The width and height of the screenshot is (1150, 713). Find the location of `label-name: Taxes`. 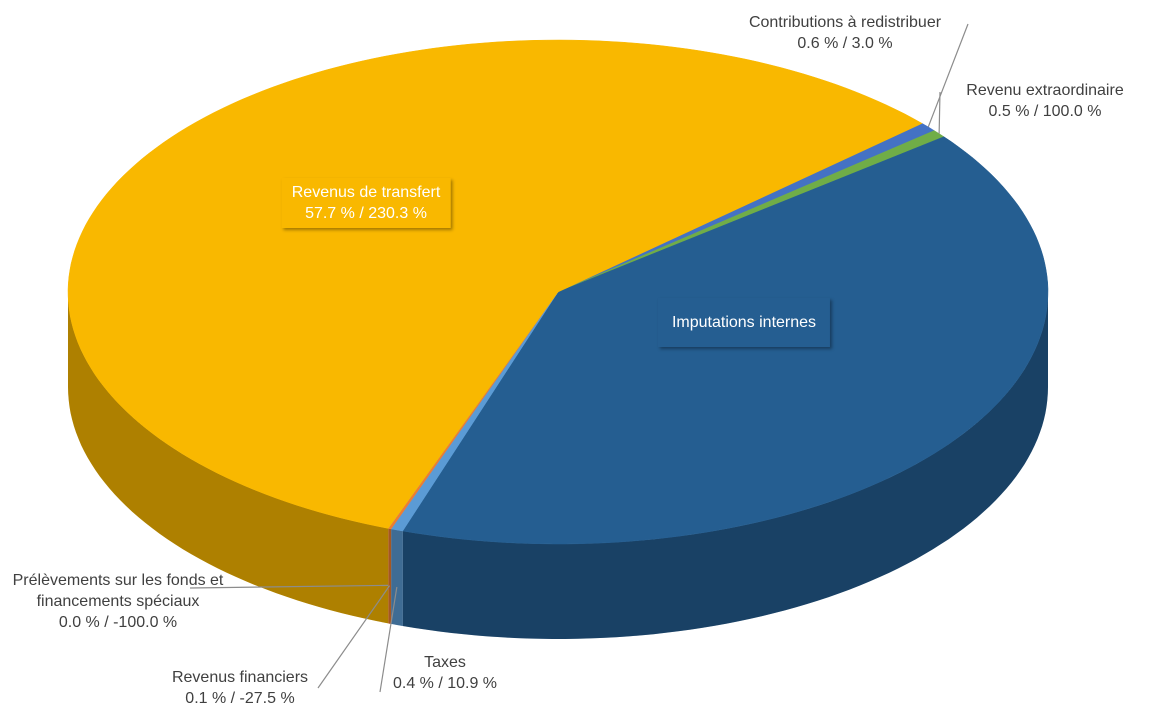

label-name: Taxes is located at coordinates (445, 662).